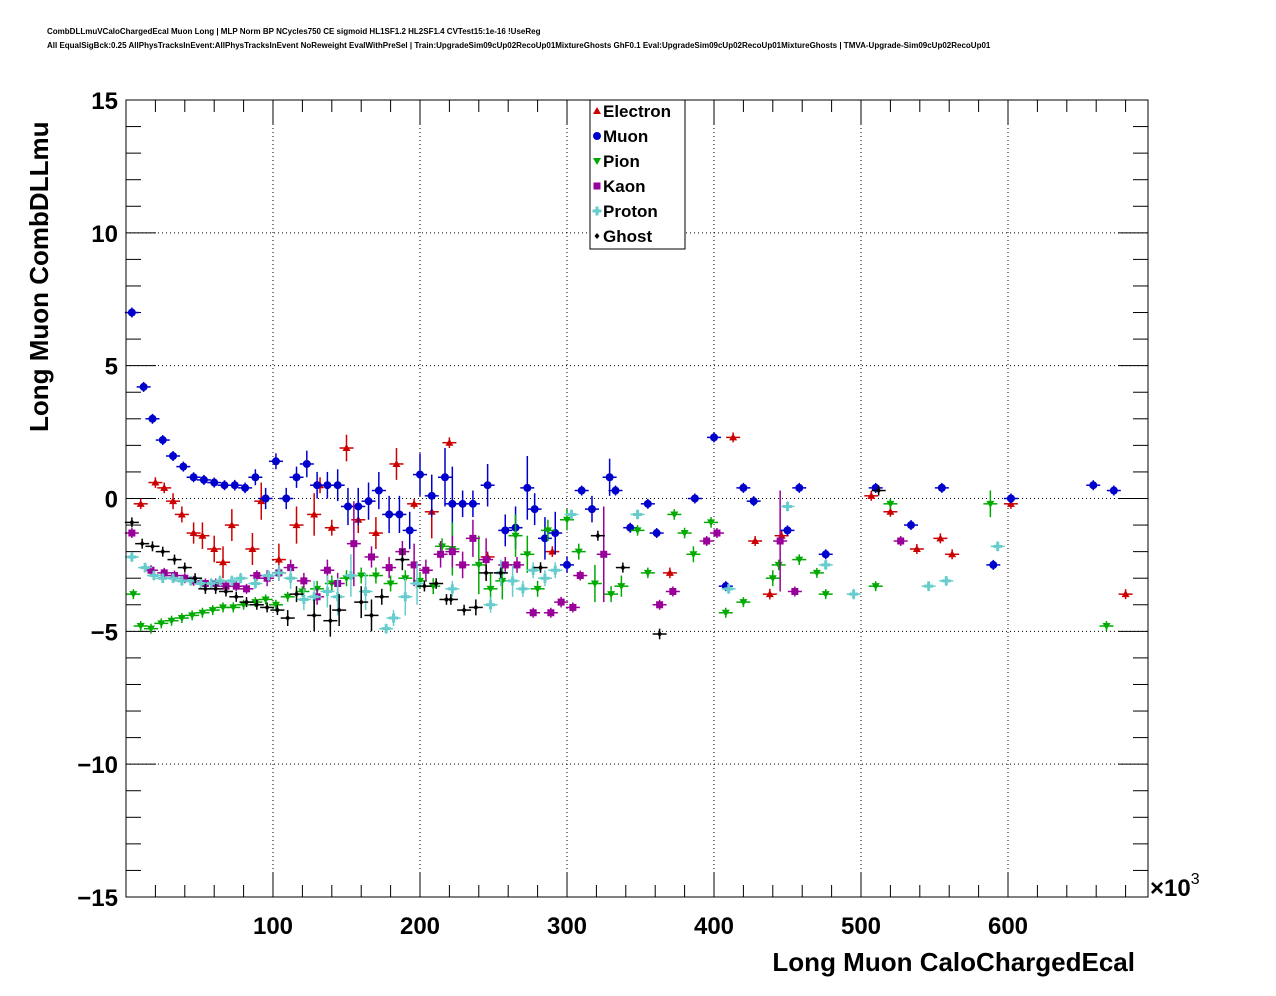 The height and width of the screenshot is (996, 1276). Describe the element at coordinates (39, 277) in the screenshot. I see `y-axis-title: Long Muon CombDLLmu` at that location.